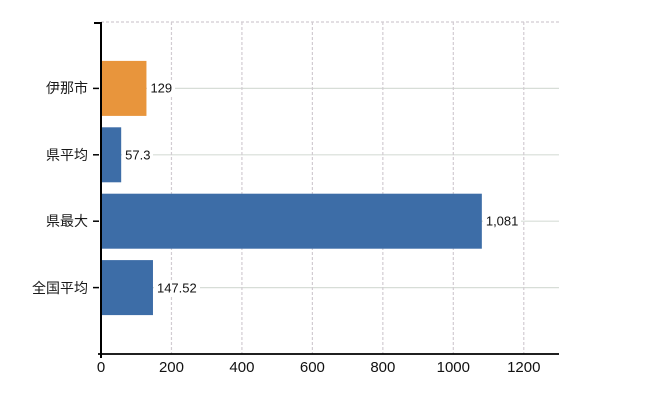 This screenshot has width=650, height=400. What do you see at coordinates (171, 367) in the screenshot?
I see `x-axis-tick-label-1: 200` at bounding box center [171, 367].